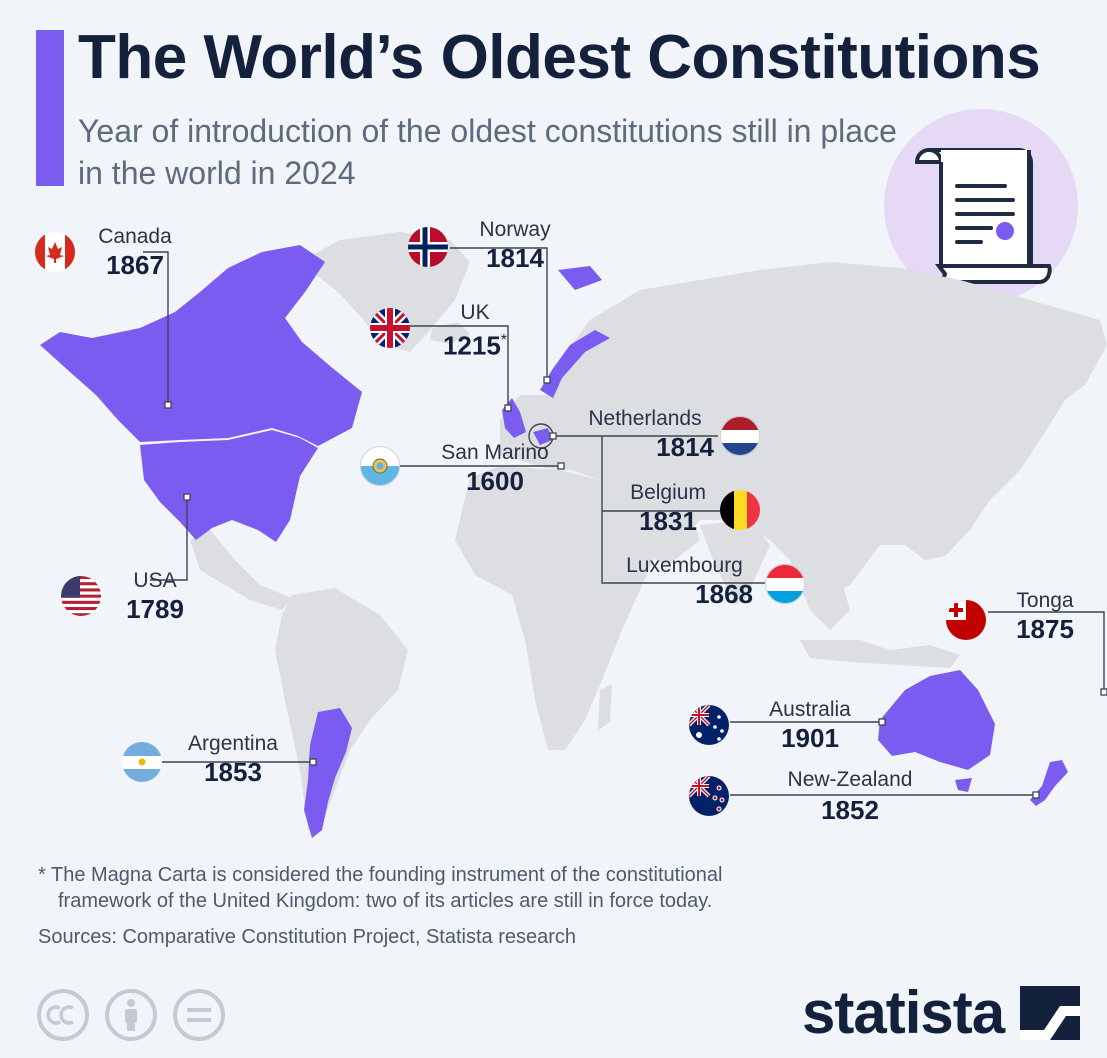 This screenshot has height=1058, width=1107. Describe the element at coordinates (1045, 600) in the screenshot. I see `country-name: Tonga` at that location.